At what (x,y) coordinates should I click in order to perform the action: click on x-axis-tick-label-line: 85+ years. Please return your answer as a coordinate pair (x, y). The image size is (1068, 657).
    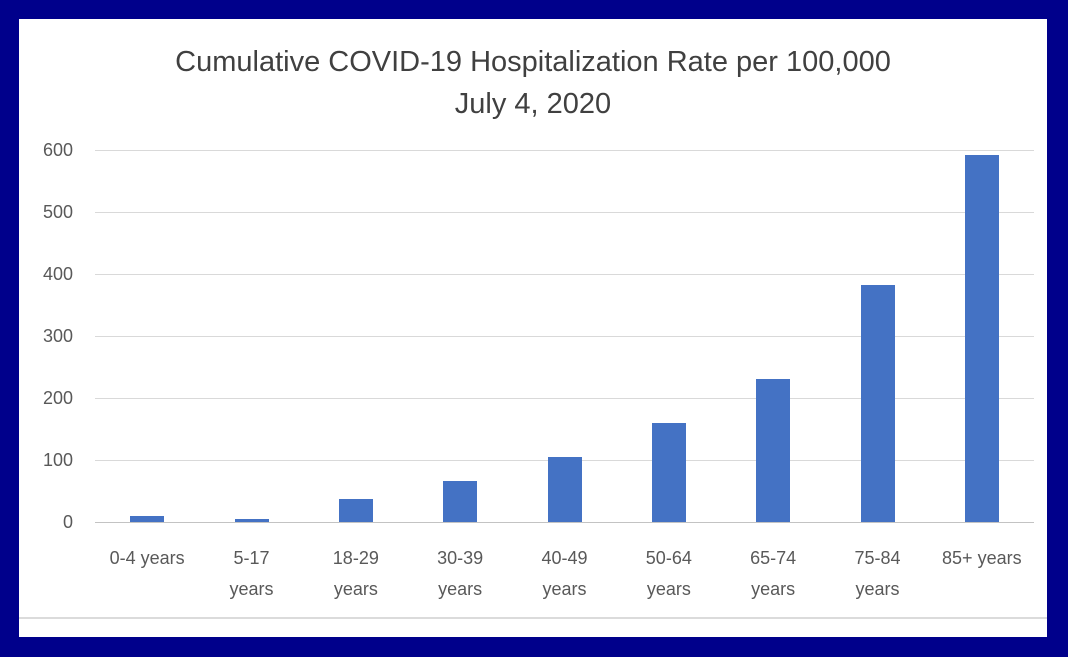
    Looking at the image, I should click on (982, 558).